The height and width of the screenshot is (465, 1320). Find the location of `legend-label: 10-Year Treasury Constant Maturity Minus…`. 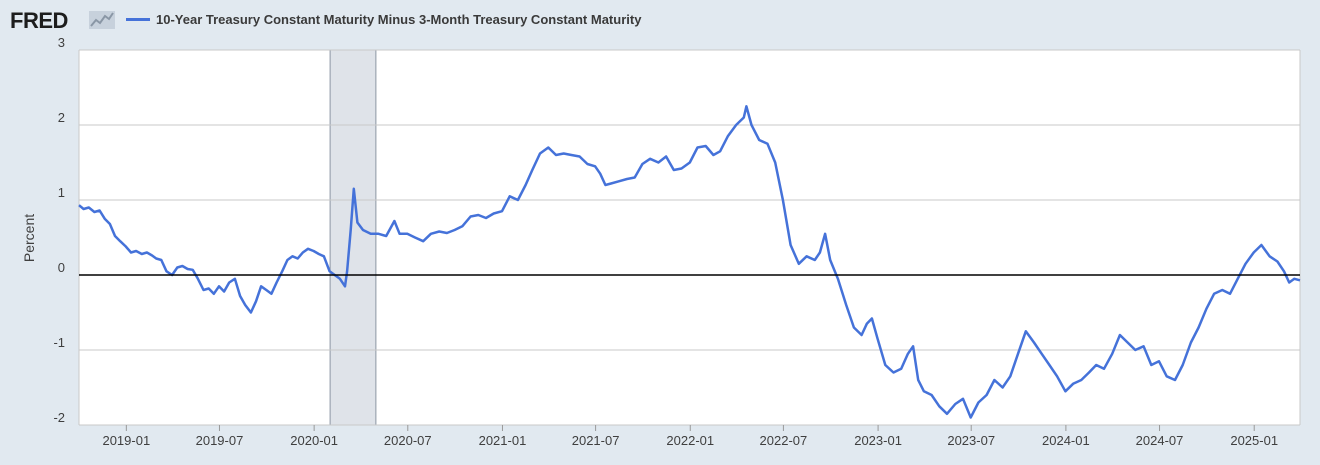

legend-label: 10-Year Treasury Constant Maturity Minus… is located at coordinates (399, 19).